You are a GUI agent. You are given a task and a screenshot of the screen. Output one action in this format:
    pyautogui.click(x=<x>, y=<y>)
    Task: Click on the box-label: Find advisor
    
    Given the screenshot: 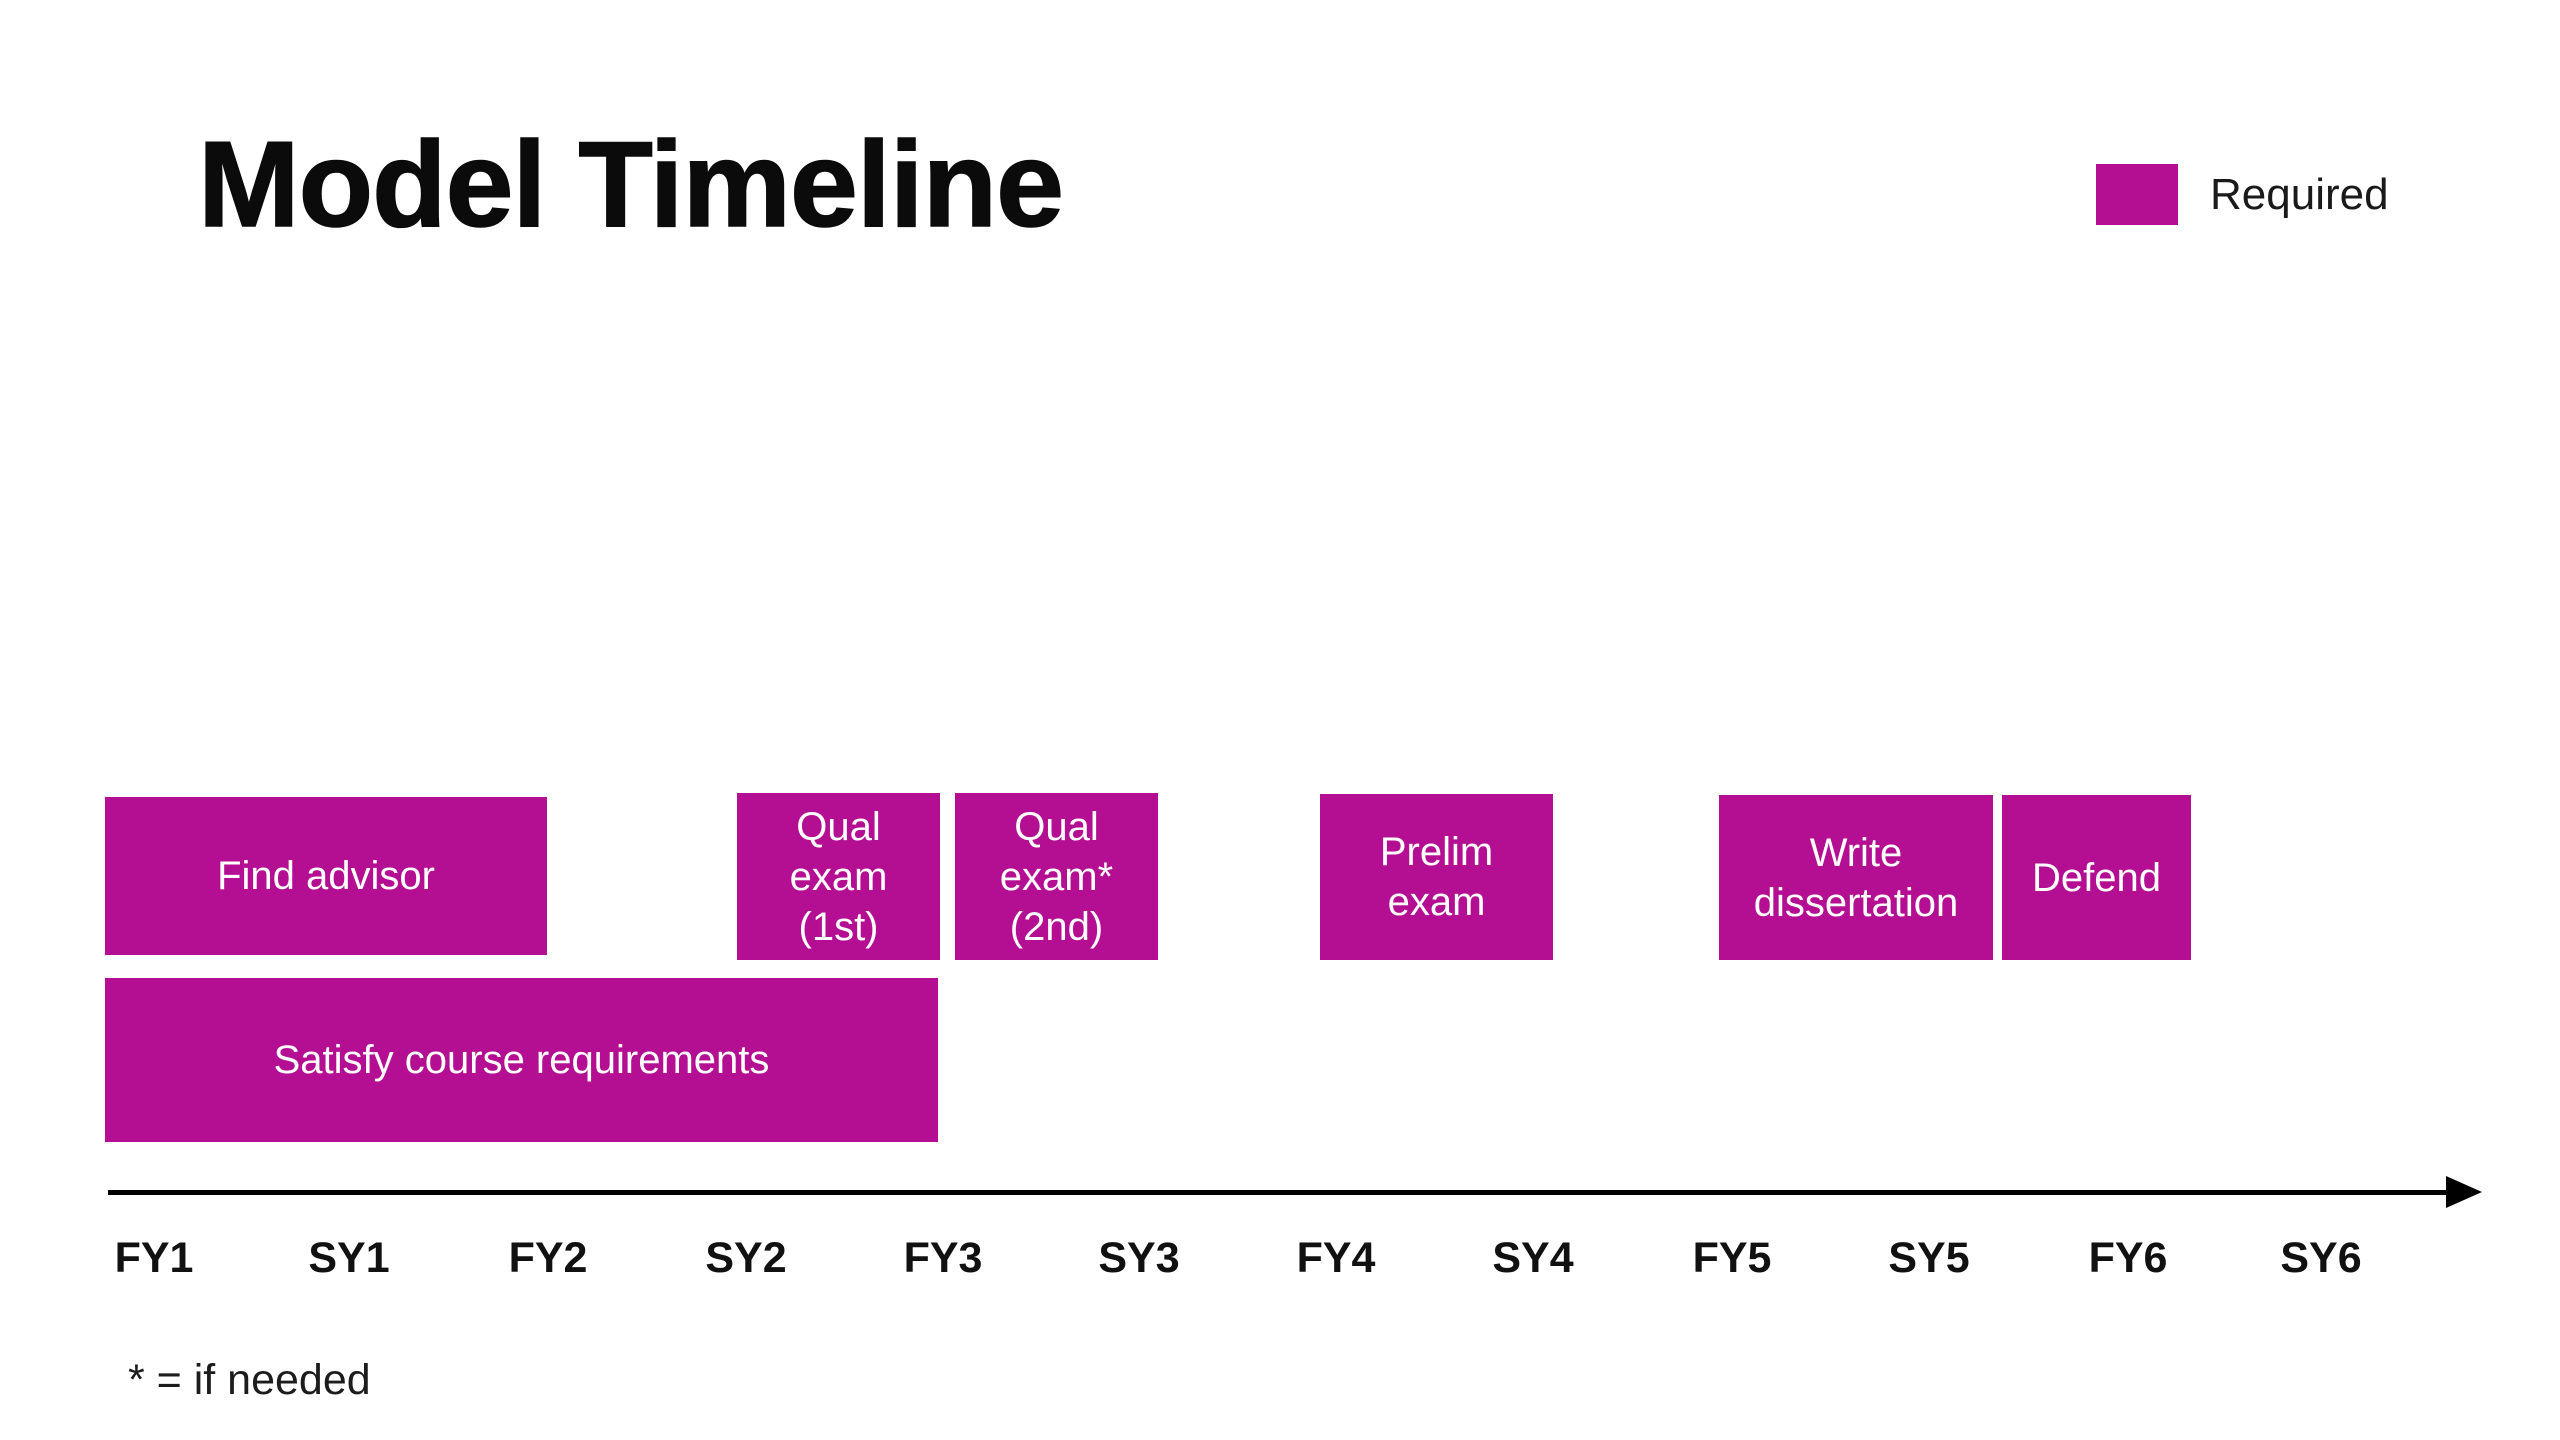 What is the action you would take?
    pyautogui.click(x=326, y=876)
    